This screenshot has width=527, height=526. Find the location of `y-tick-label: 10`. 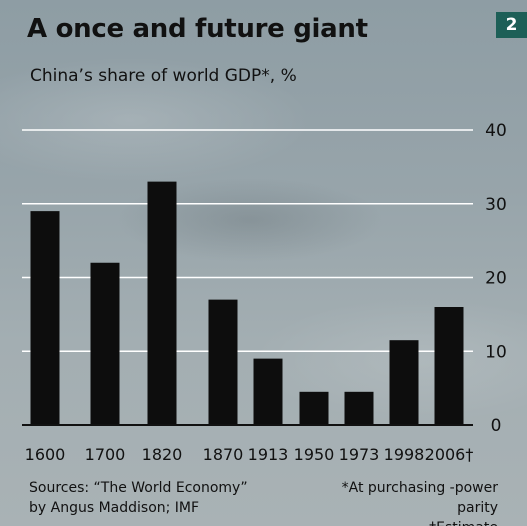

y-tick-label: 10 is located at coordinates (496, 352).